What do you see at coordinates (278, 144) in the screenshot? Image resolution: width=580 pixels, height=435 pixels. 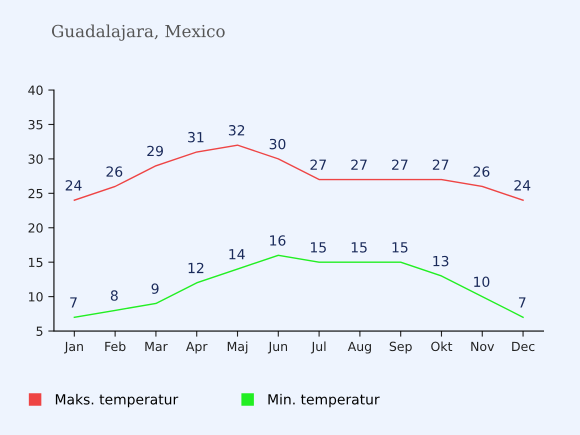 I see `data-label: 30` at bounding box center [278, 144].